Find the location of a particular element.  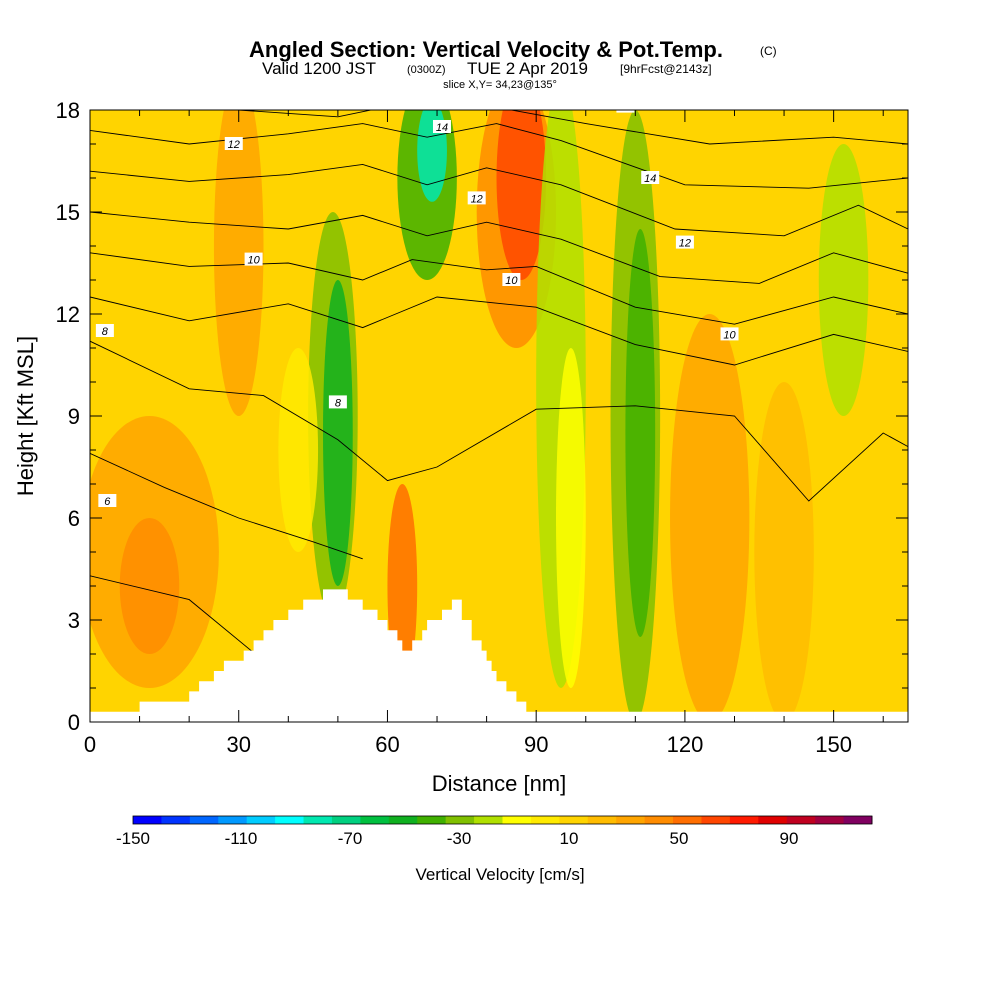

isentrope-label-text: 6 is located at coordinates (107, 502).